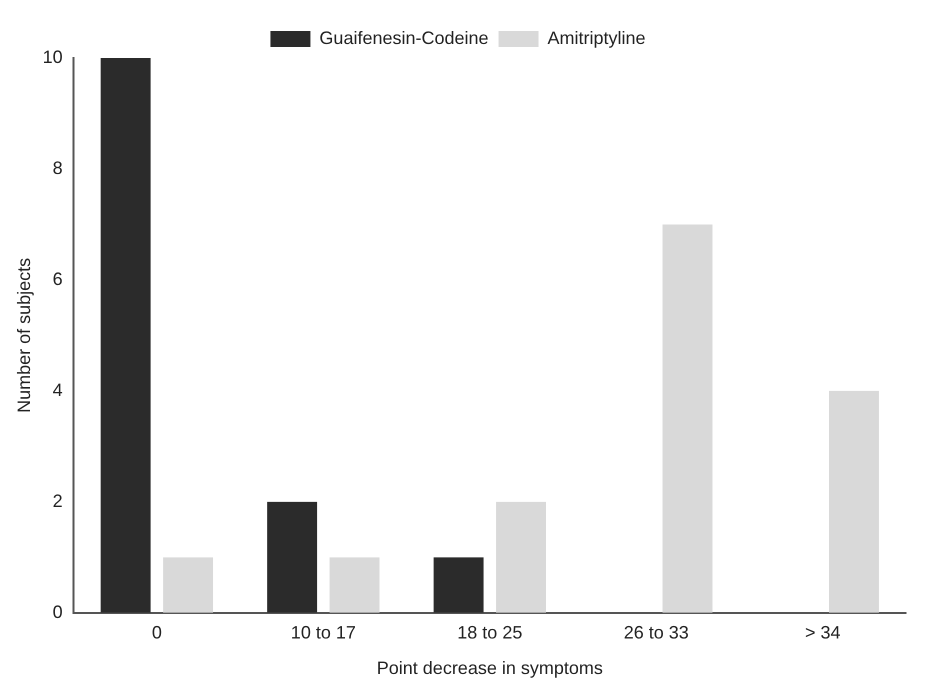  I want to click on x-tick-label: 26 to 33, so click(656, 632).